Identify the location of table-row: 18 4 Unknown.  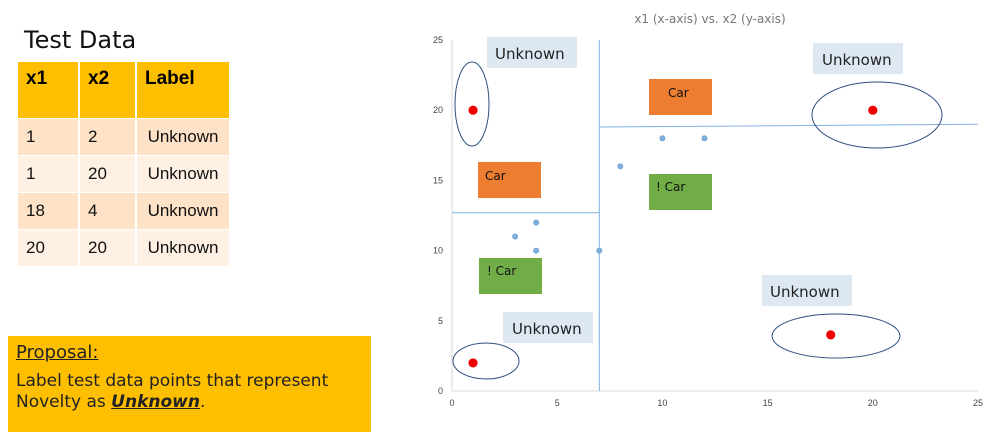
(123, 210).